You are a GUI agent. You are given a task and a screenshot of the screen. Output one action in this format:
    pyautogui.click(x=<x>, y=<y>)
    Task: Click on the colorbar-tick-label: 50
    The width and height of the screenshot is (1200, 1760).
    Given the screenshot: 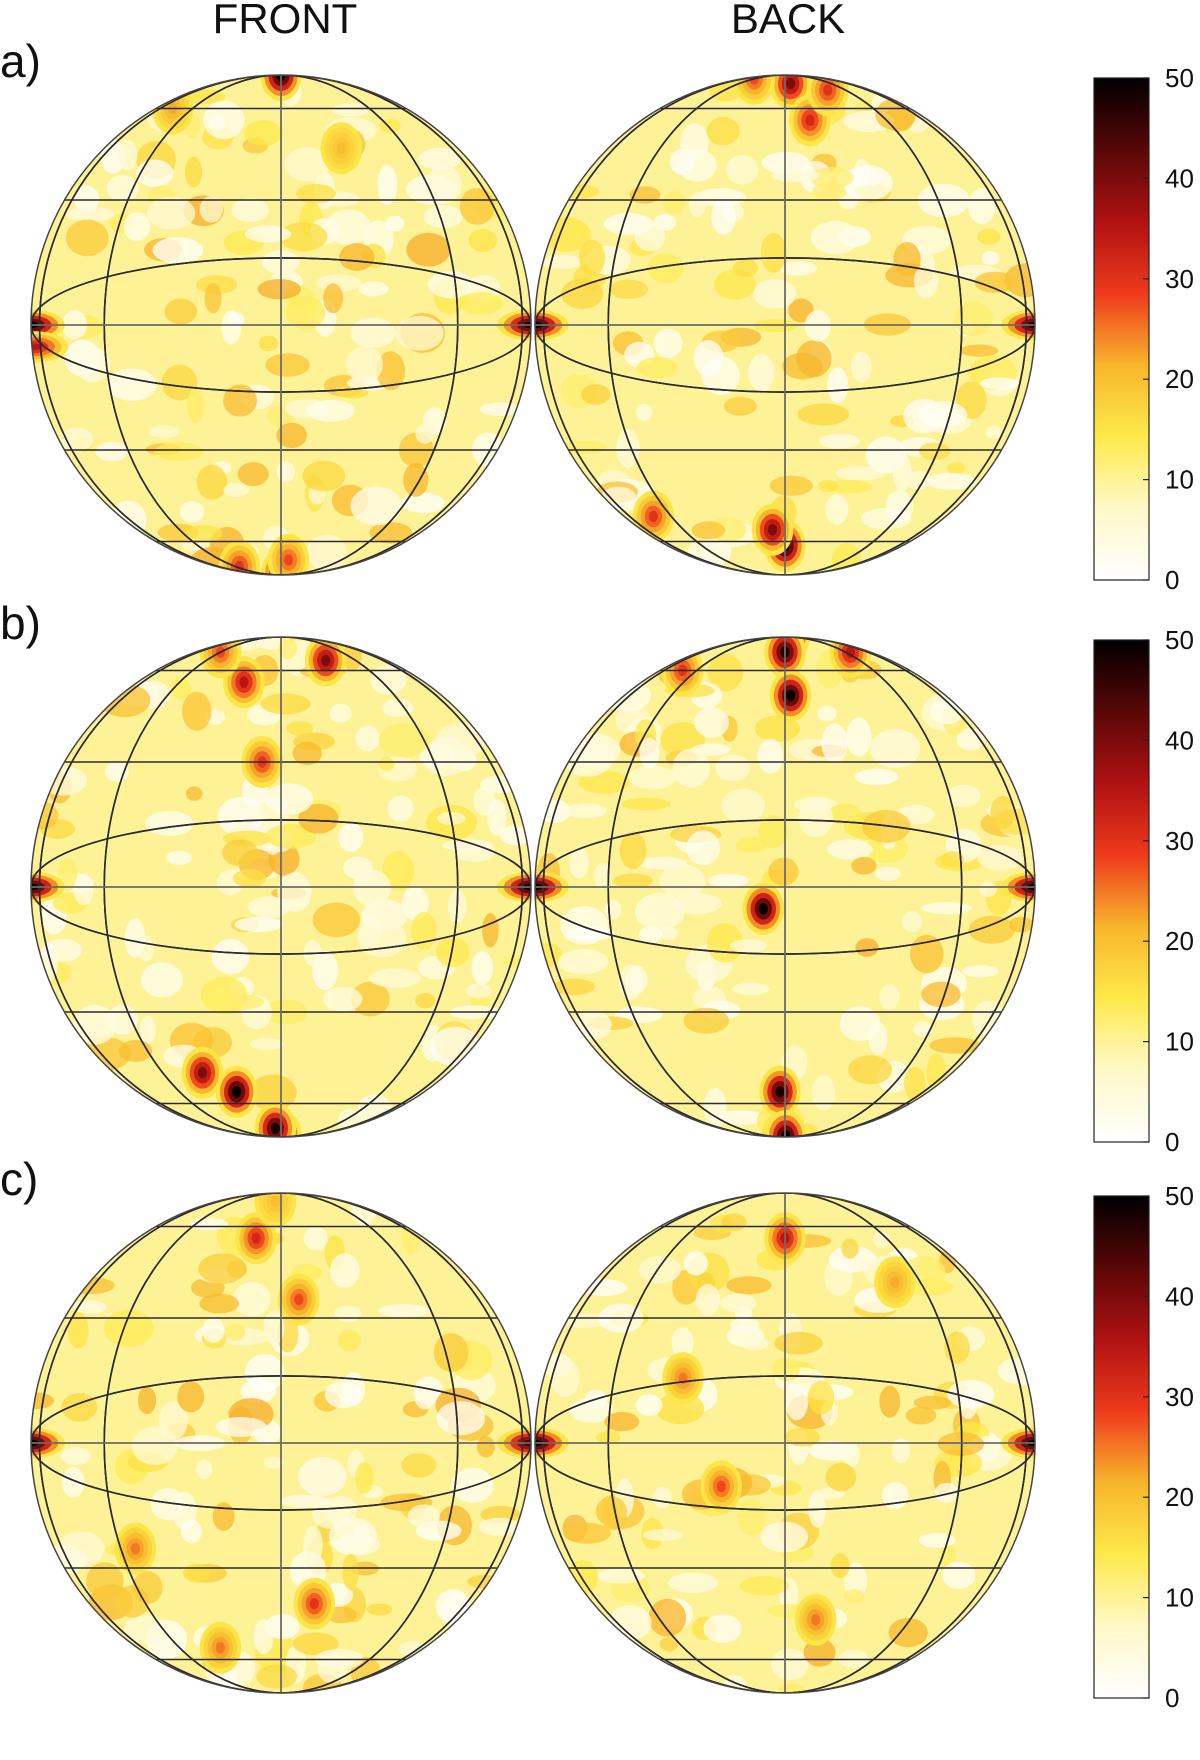 What is the action you would take?
    pyautogui.click(x=1179, y=78)
    